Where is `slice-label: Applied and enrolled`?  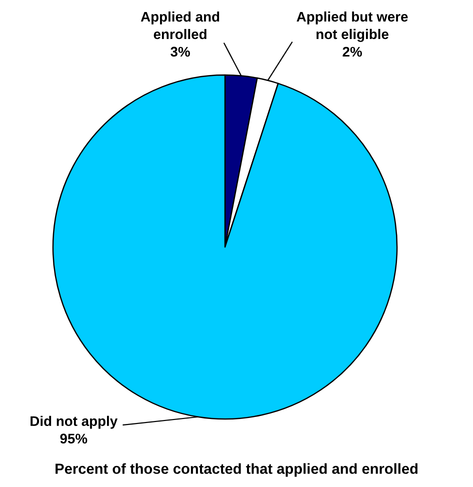 slice-label: Applied and enrolled is located at coordinates (180, 25).